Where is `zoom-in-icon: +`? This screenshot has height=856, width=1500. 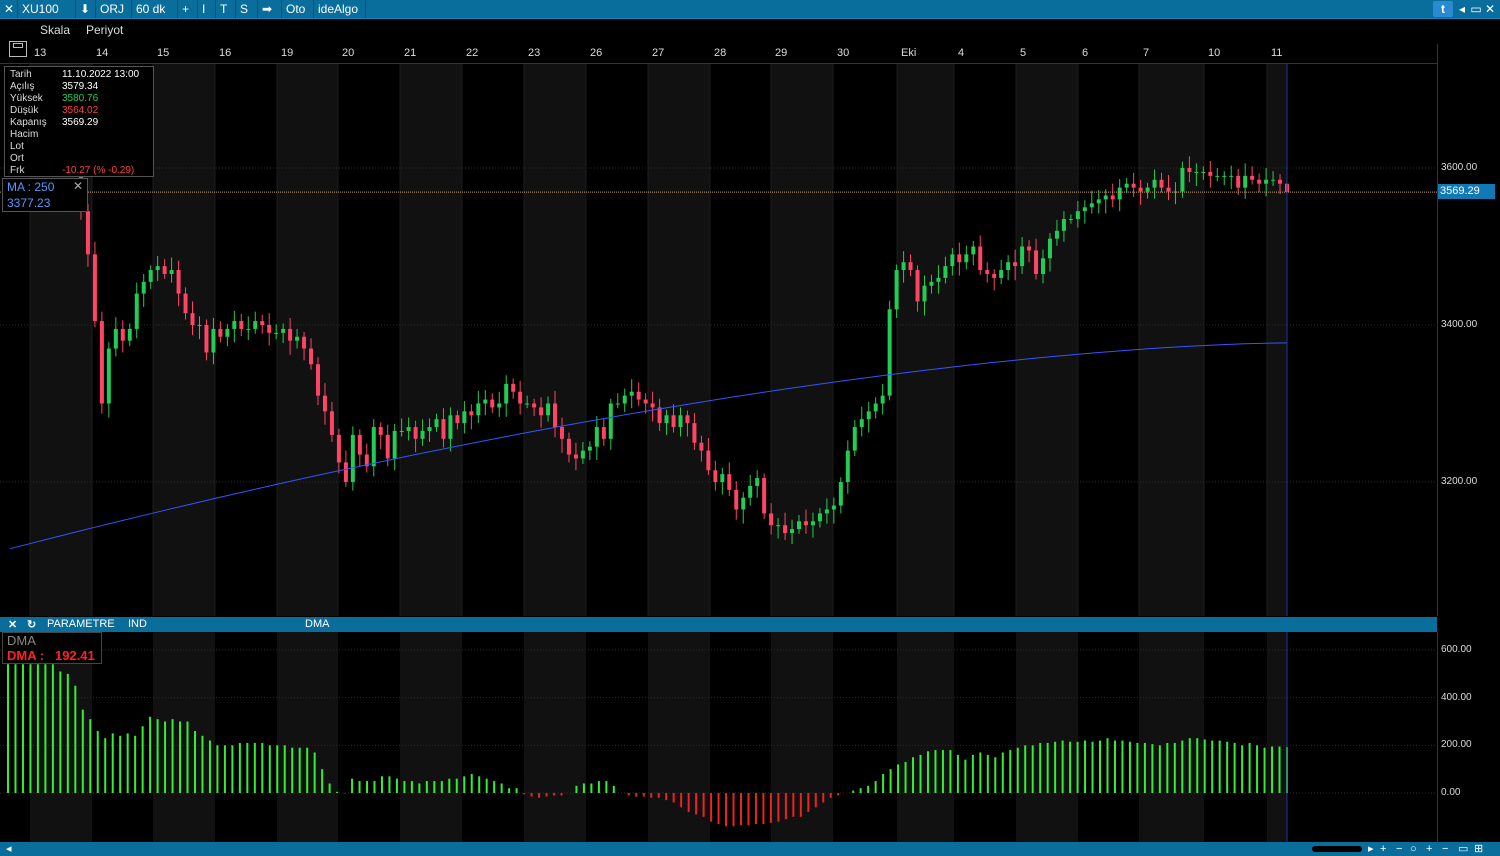 zoom-in-icon: + is located at coordinates (1383, 849).